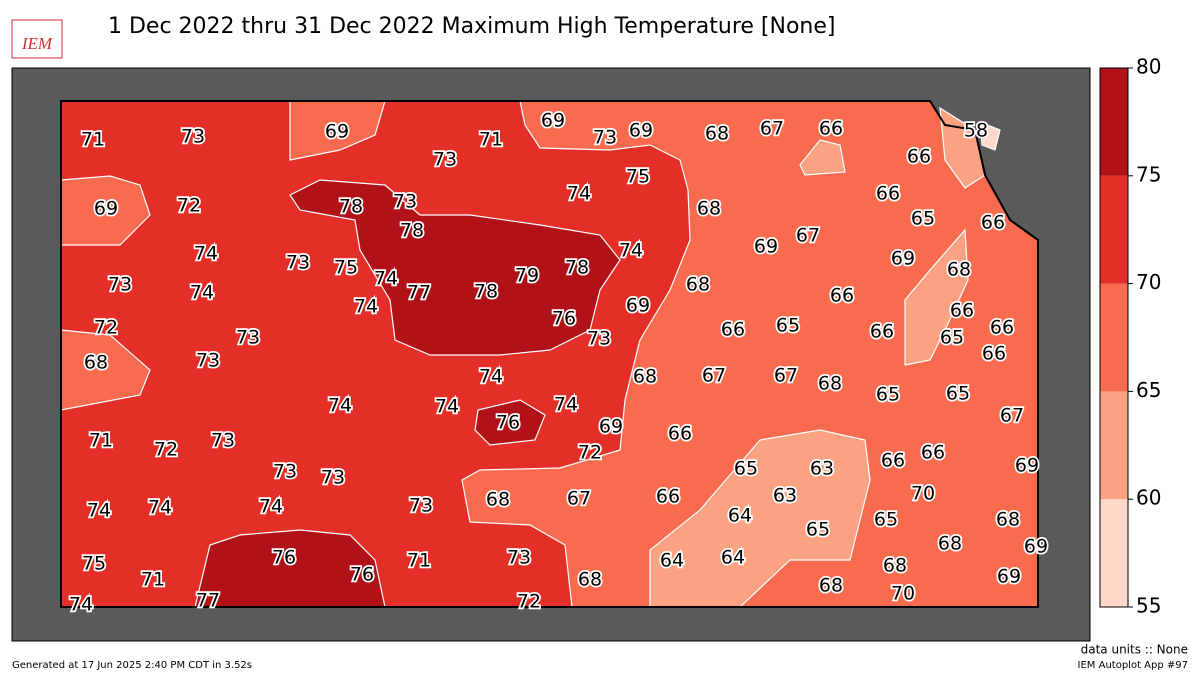 The height and width of the screenshot is (675, 1200). Describe the element at coordinates (1148, 498) in the screenshot. I see `colorbar-tick-label: 60` at that location.